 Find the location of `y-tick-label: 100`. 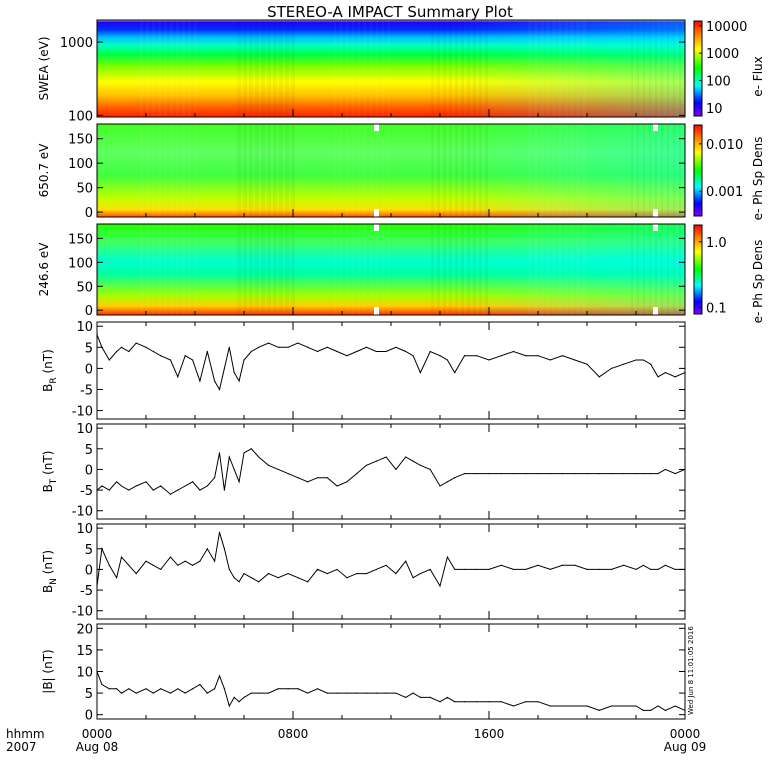

y-tick-label: 100 is located at coordinates (80, 263).